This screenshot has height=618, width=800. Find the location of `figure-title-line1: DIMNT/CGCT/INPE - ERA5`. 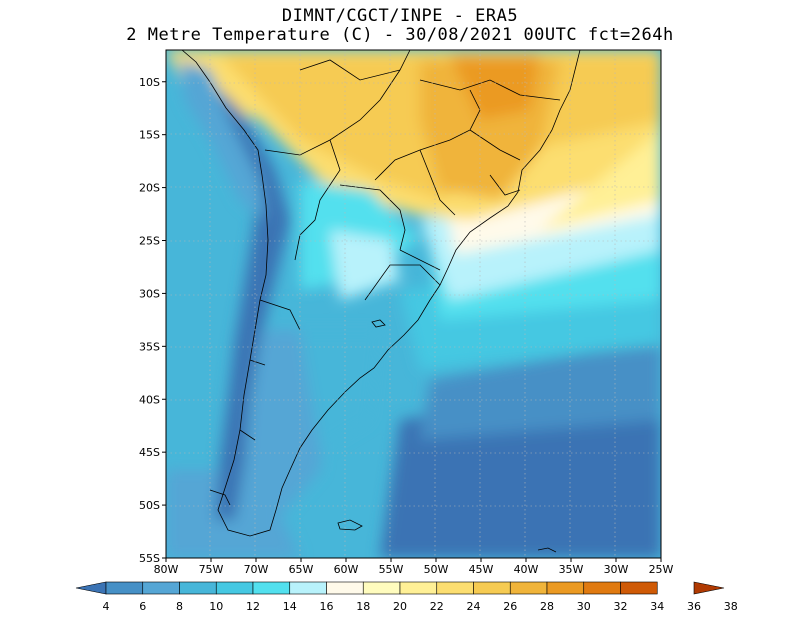

figure-title-line1: DIMNT/CGCT/INPE - ERA5 is located at coordinates (400, 16).